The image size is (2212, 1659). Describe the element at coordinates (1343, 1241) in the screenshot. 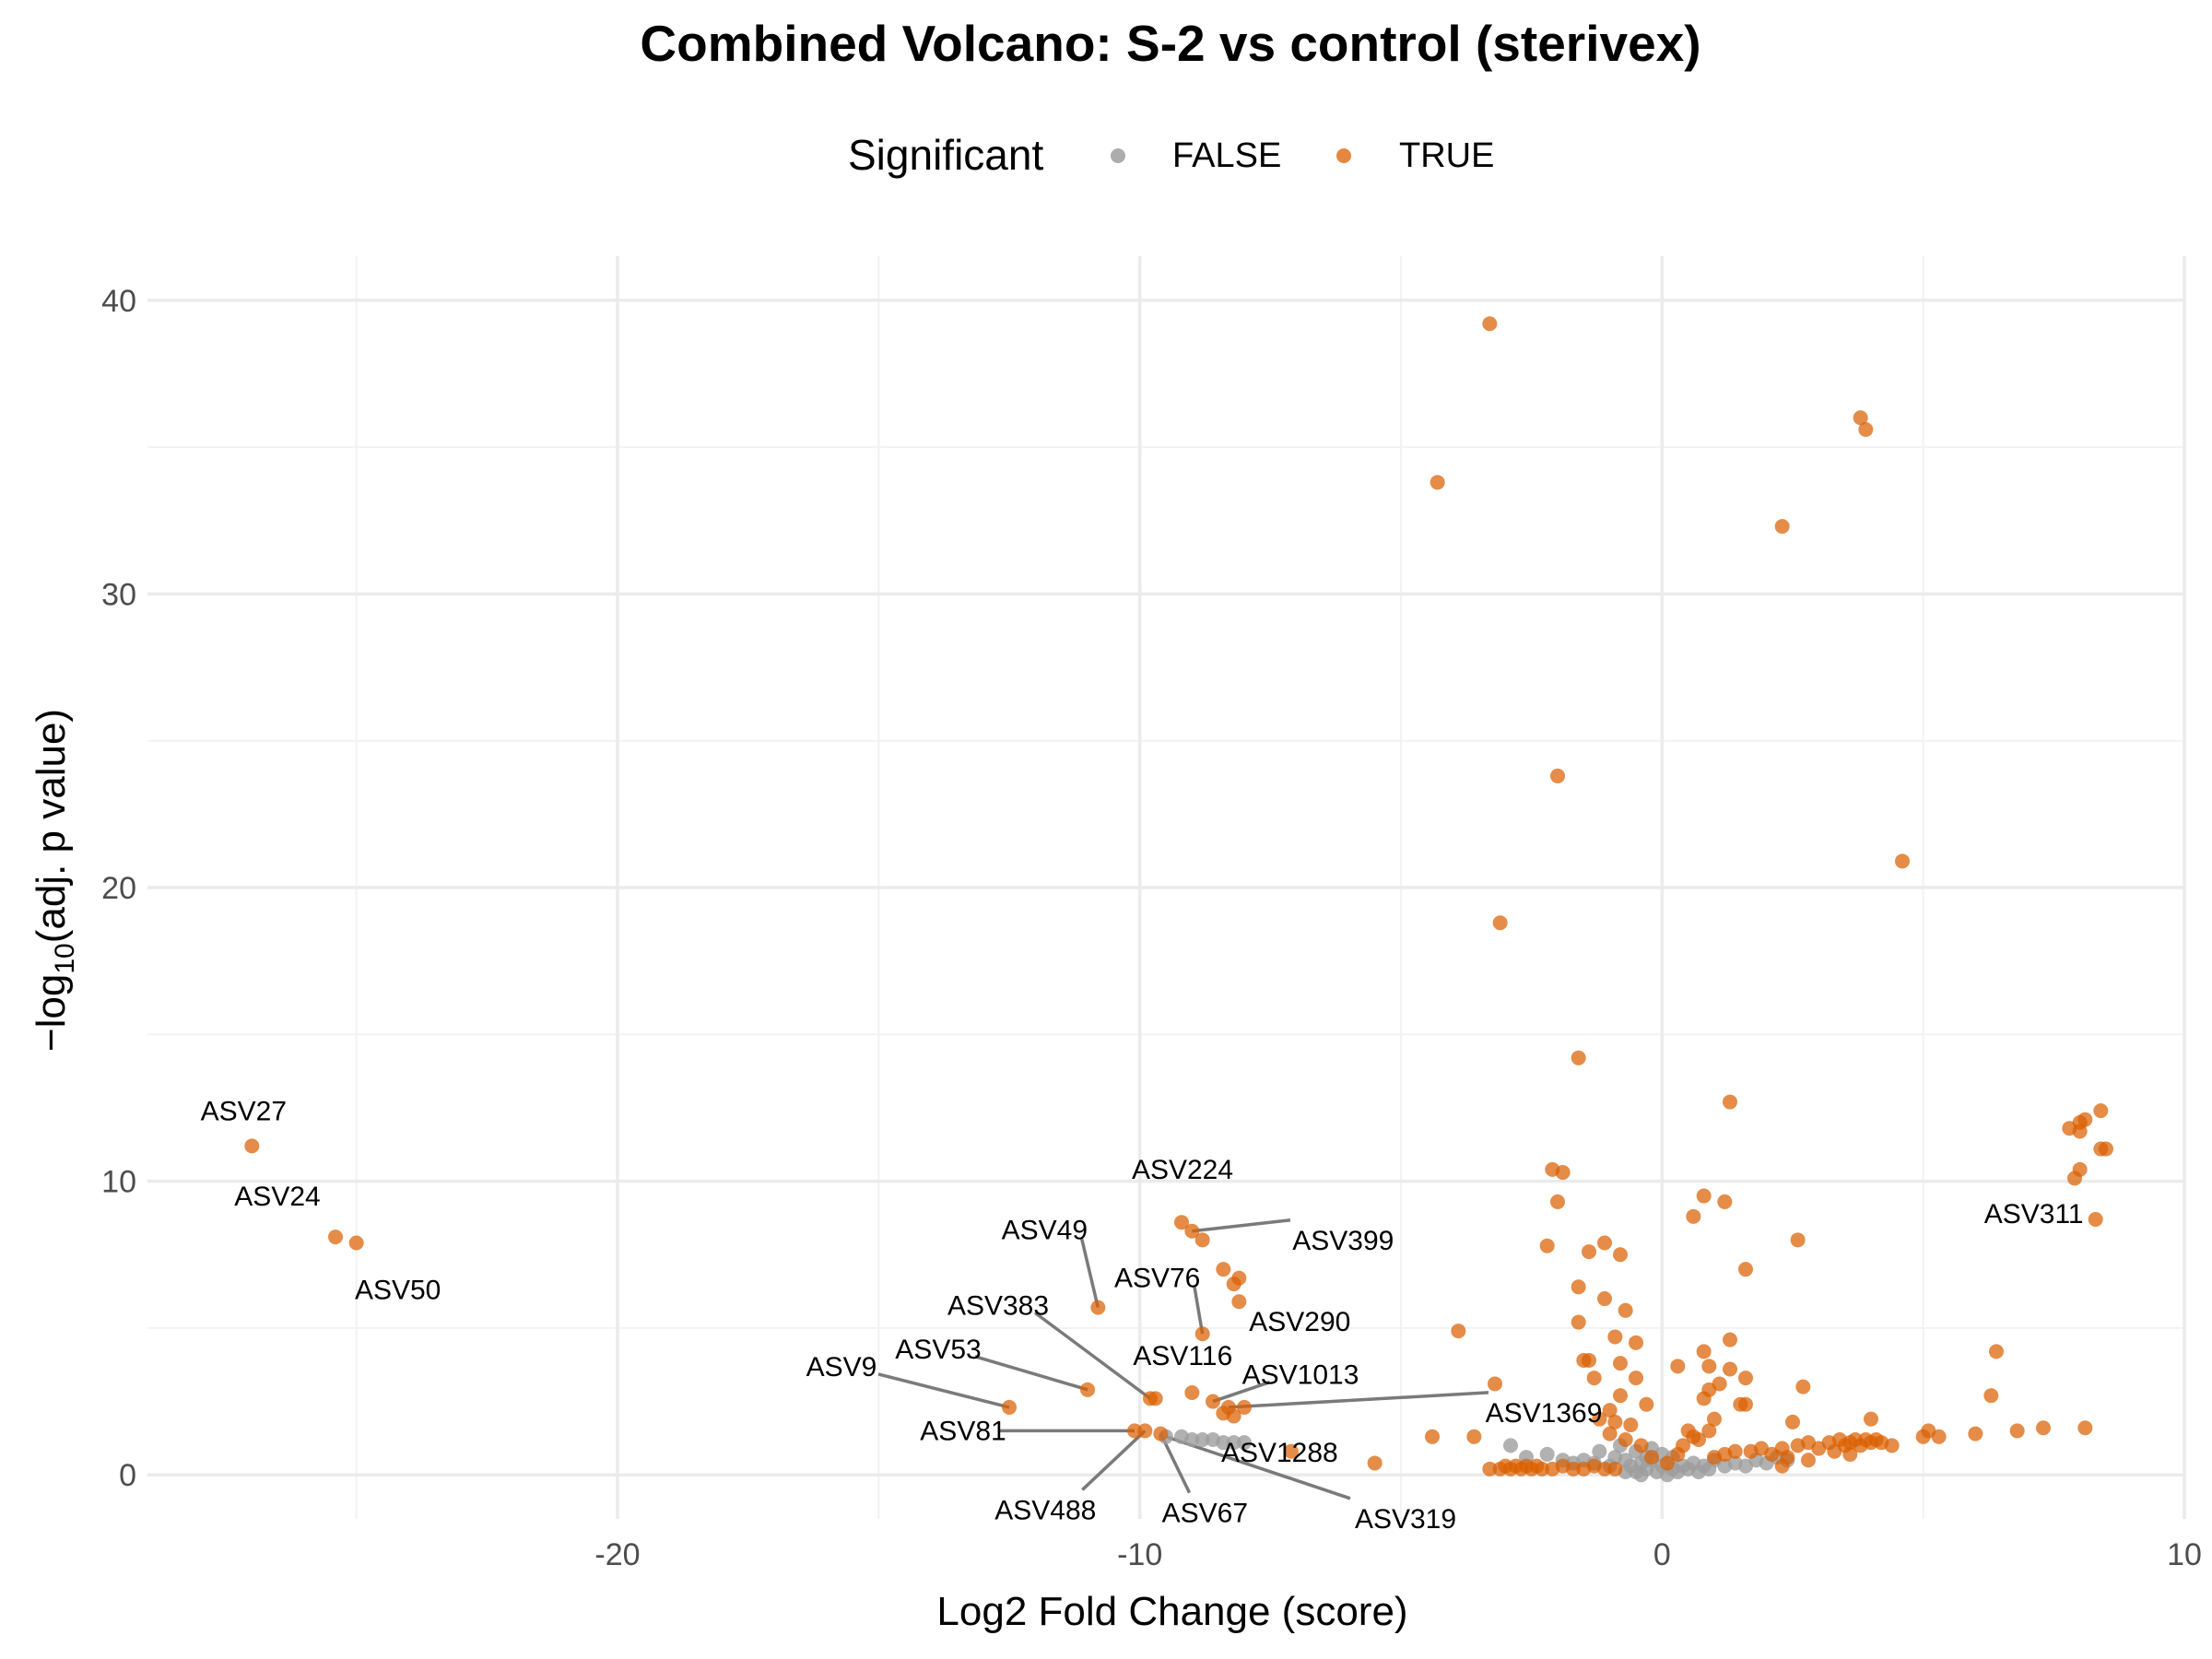

I see `point-label: ASV399` at that location.